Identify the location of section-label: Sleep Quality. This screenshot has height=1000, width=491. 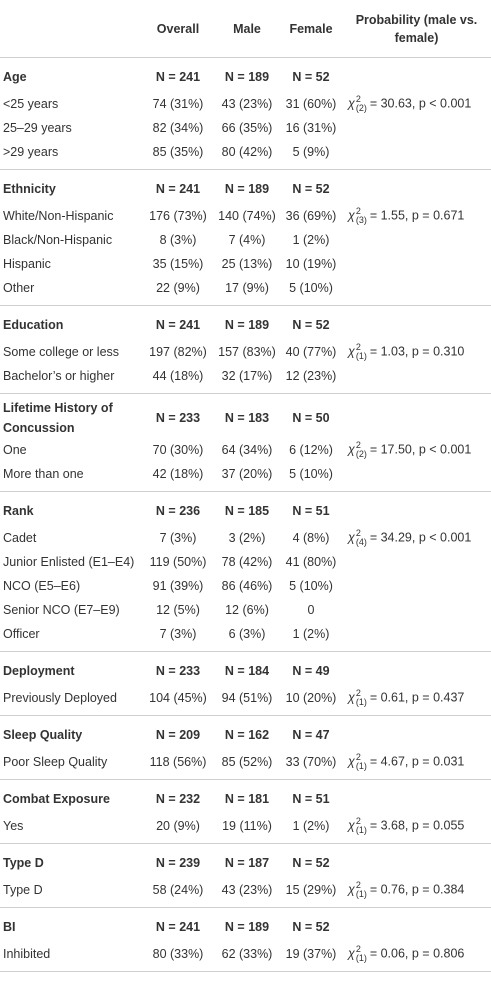
(43, 735).